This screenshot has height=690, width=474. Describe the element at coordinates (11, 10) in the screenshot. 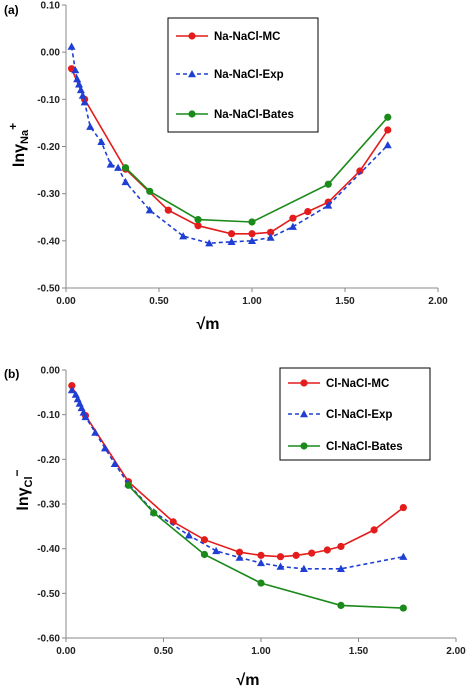

I see `panel-label: (a)` at that location.